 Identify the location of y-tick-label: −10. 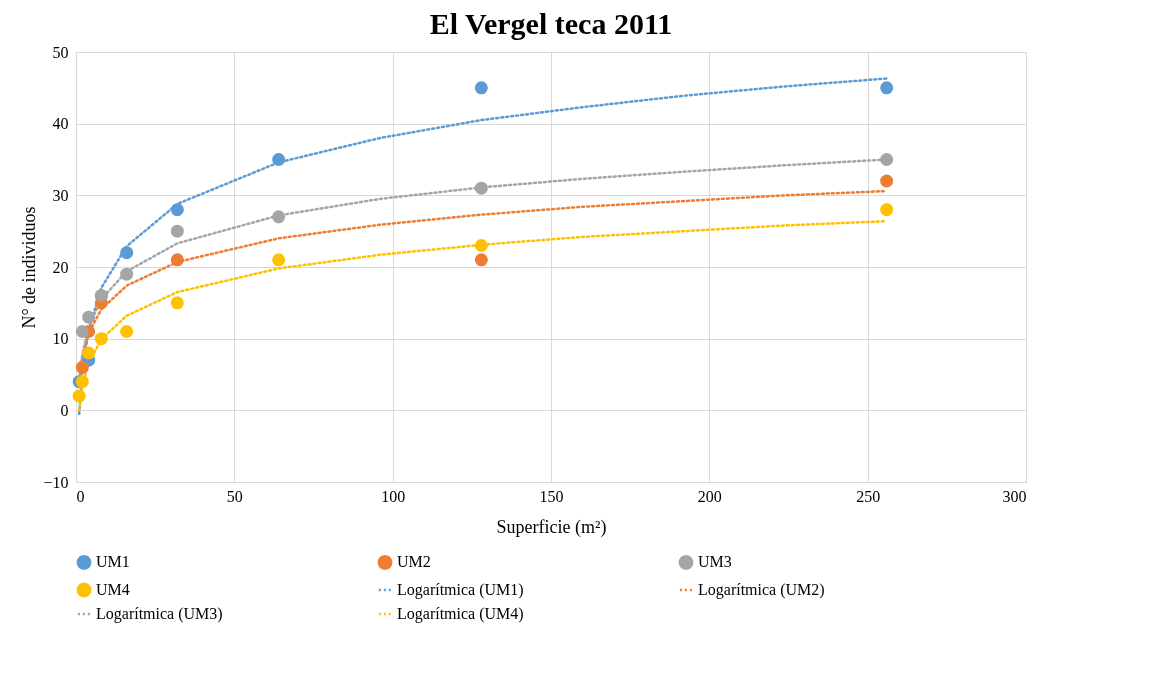
(56, 482).